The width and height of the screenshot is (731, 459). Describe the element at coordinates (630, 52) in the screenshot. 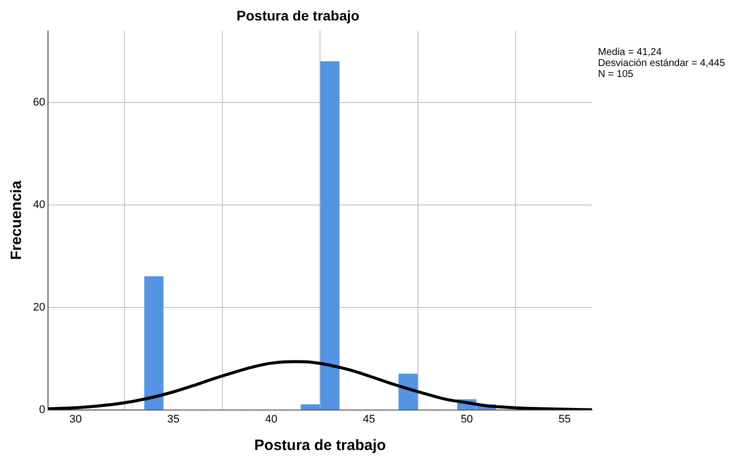

I see `text: Media = 41,24` at that location.